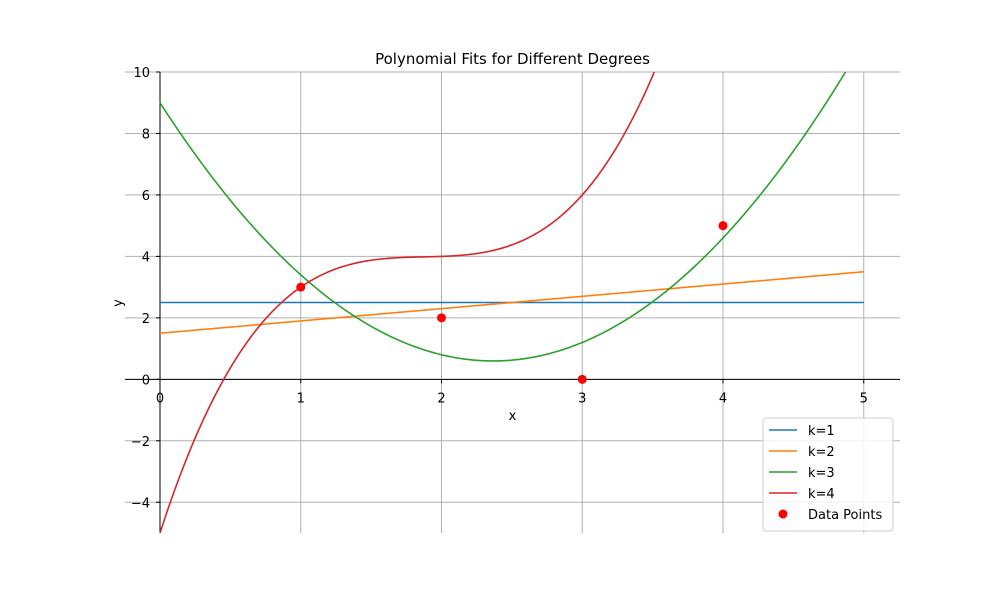 The width and height of the screenshot is (1000, 600). I want to click on legend-box, so click(828, 474).